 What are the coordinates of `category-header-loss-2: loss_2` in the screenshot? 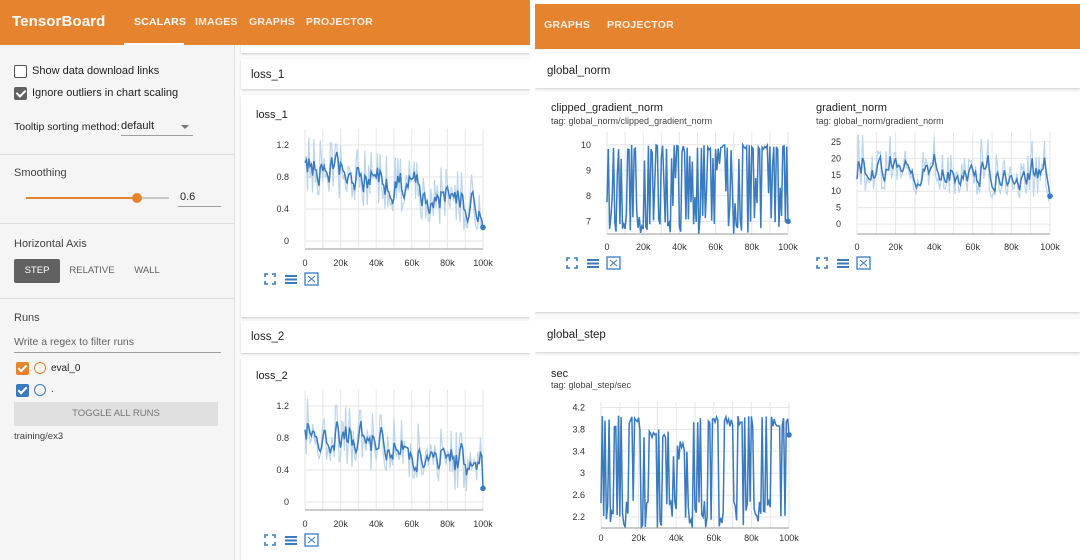 It's located at (385, 337).